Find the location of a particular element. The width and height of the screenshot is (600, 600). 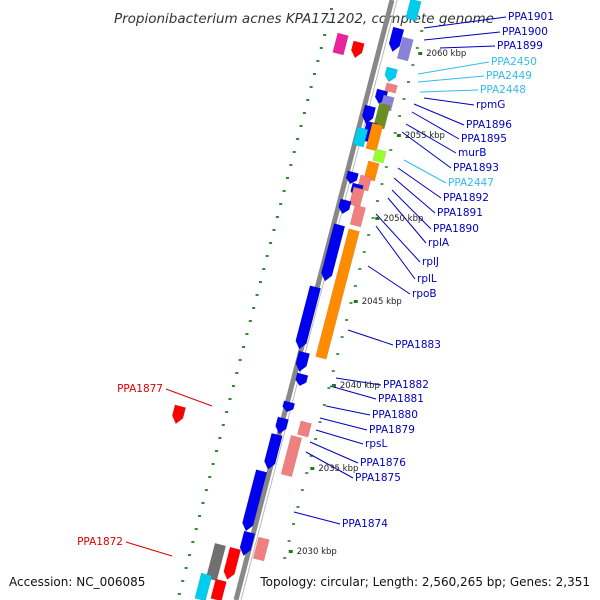

gene-label: PPA1881 is located at coordinates (401, 399).